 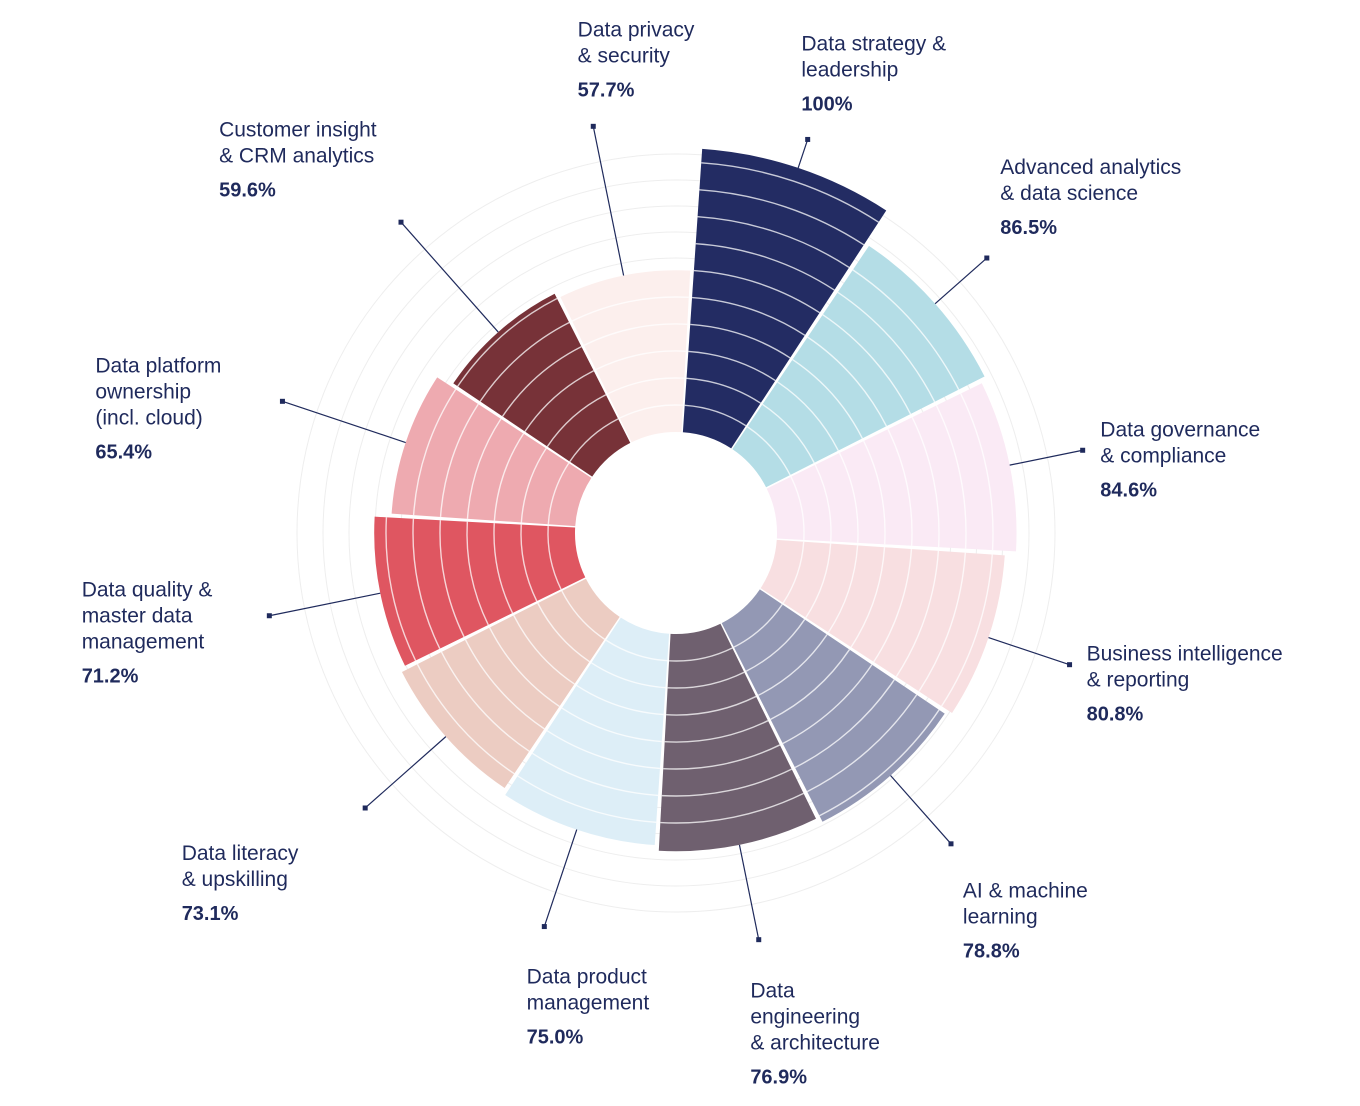 What do you see at coordinates (624, 56) in the screenshot?
I see `category-label: & security` at bounding box center [624, 56].